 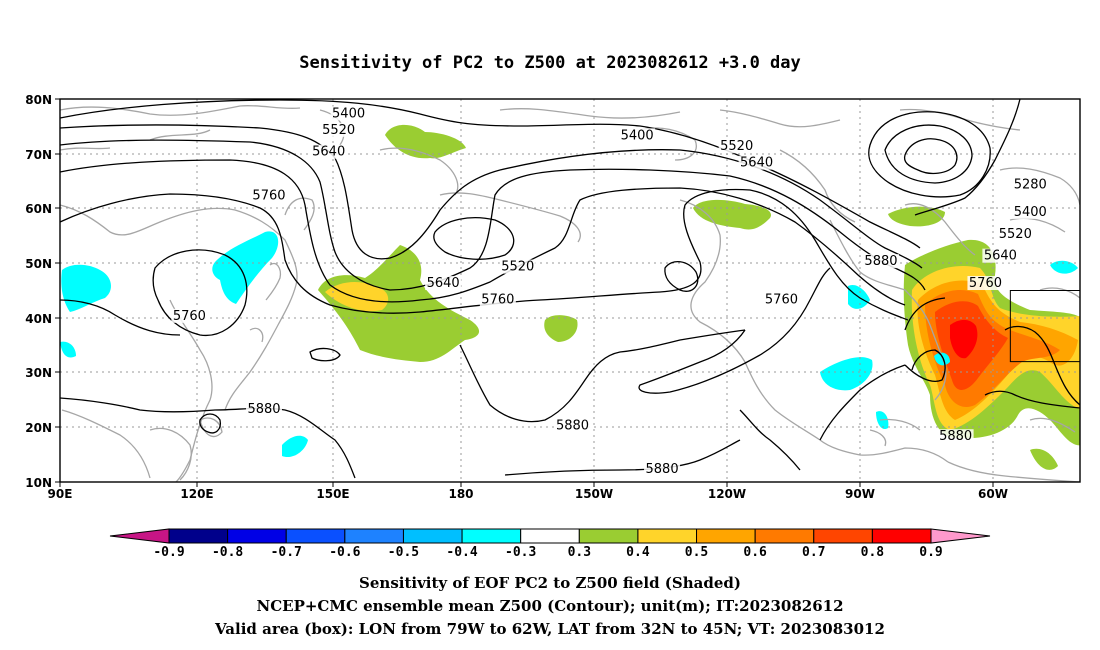 What do you see at coordinates (873, 552) in the screenshot?
I see `colorbar-label: 0.8` at bounding box center [873, 552].